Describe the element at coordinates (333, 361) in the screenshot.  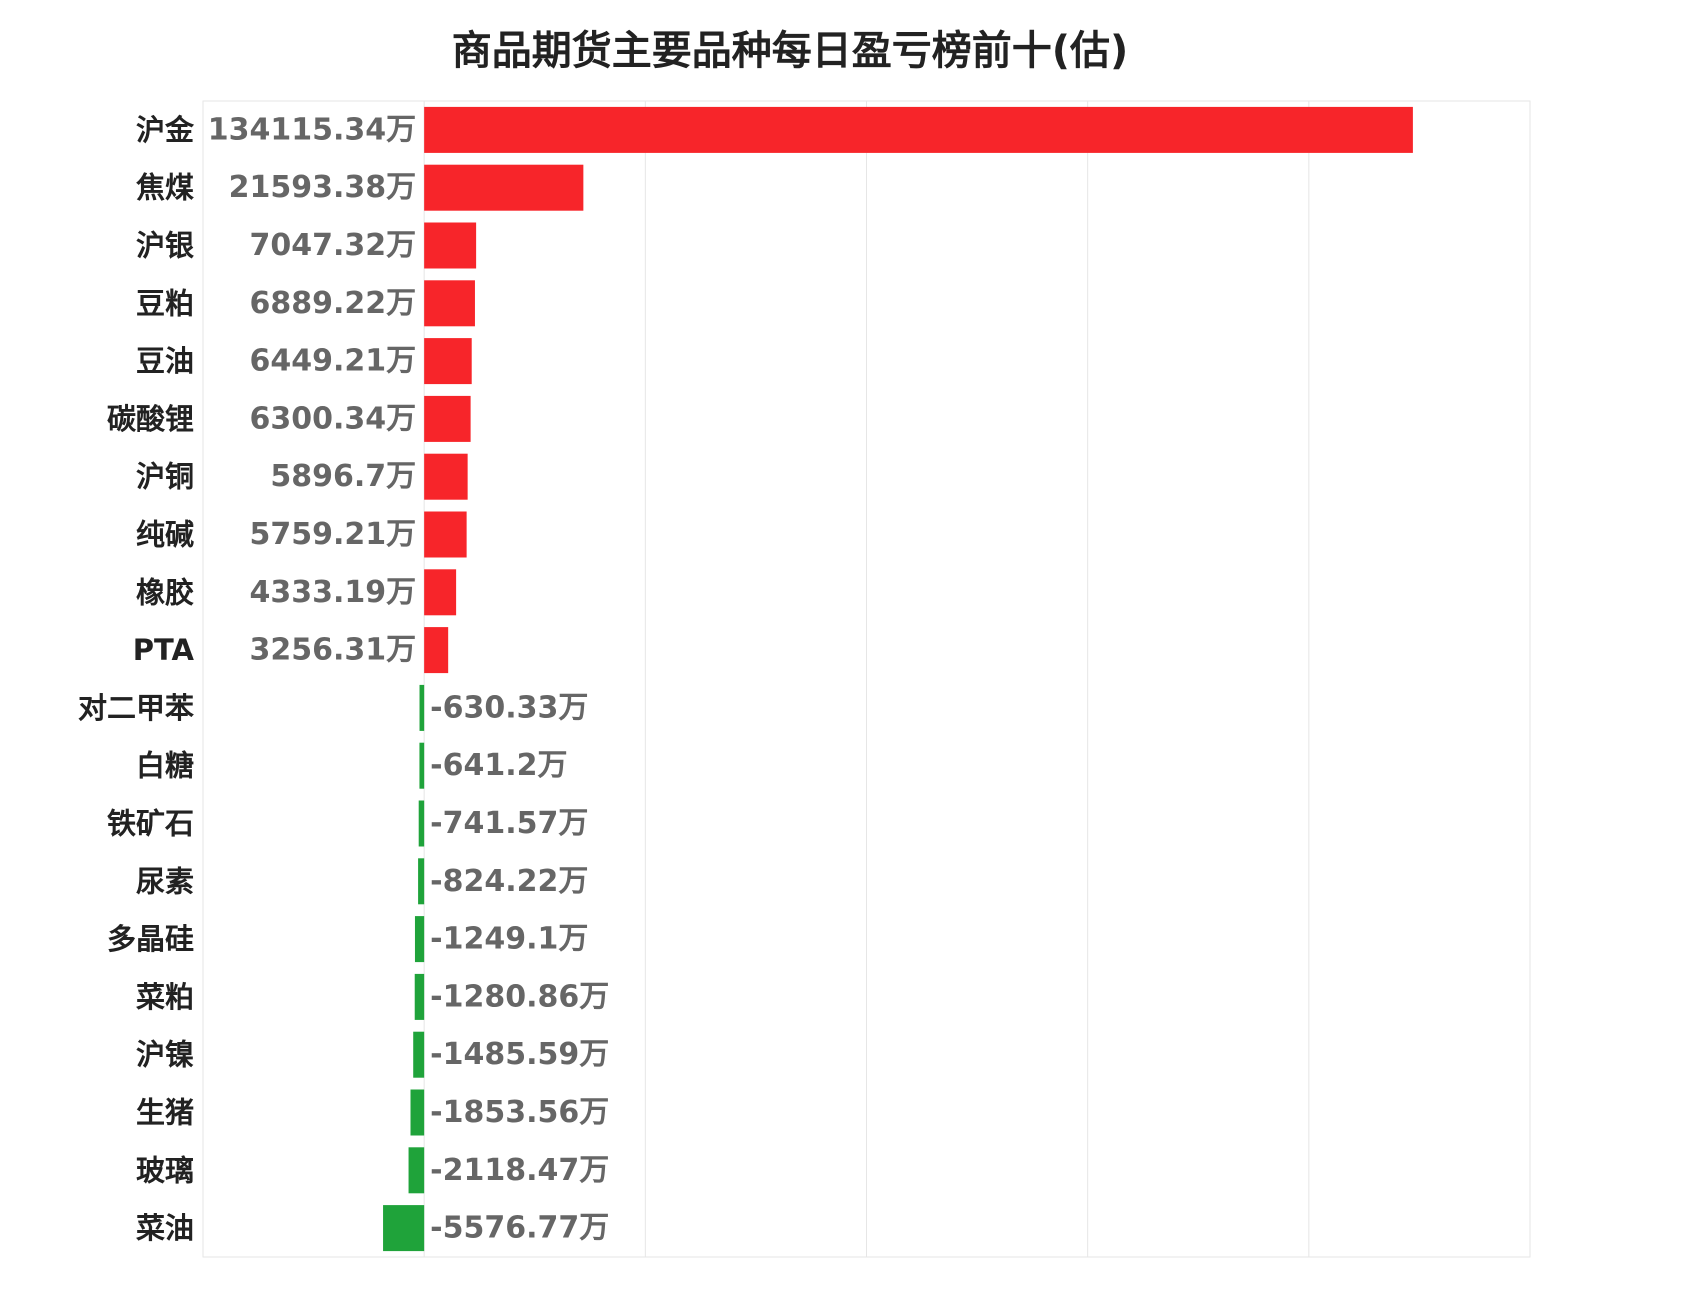
I see `value-label: 6449.21万` at that location.